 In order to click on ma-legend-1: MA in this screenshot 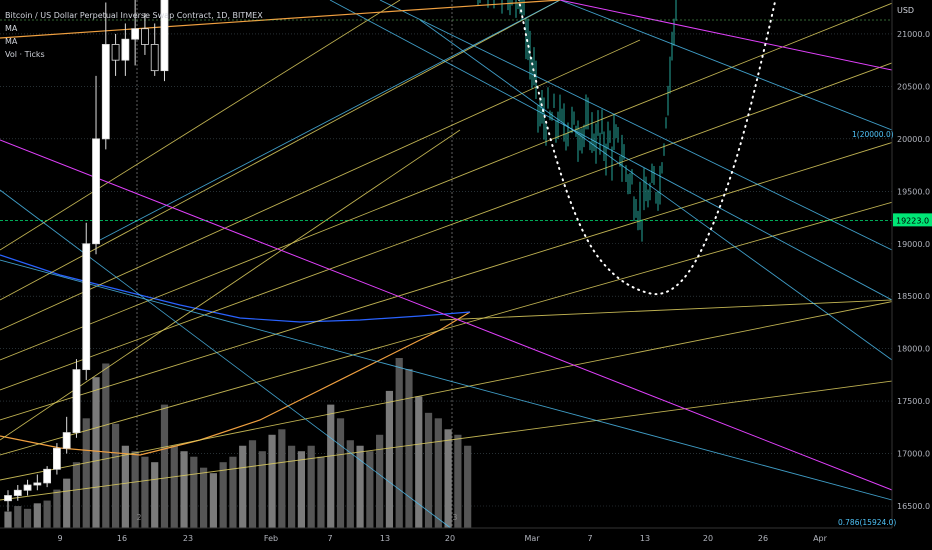, I will do `click(11, 28)`.